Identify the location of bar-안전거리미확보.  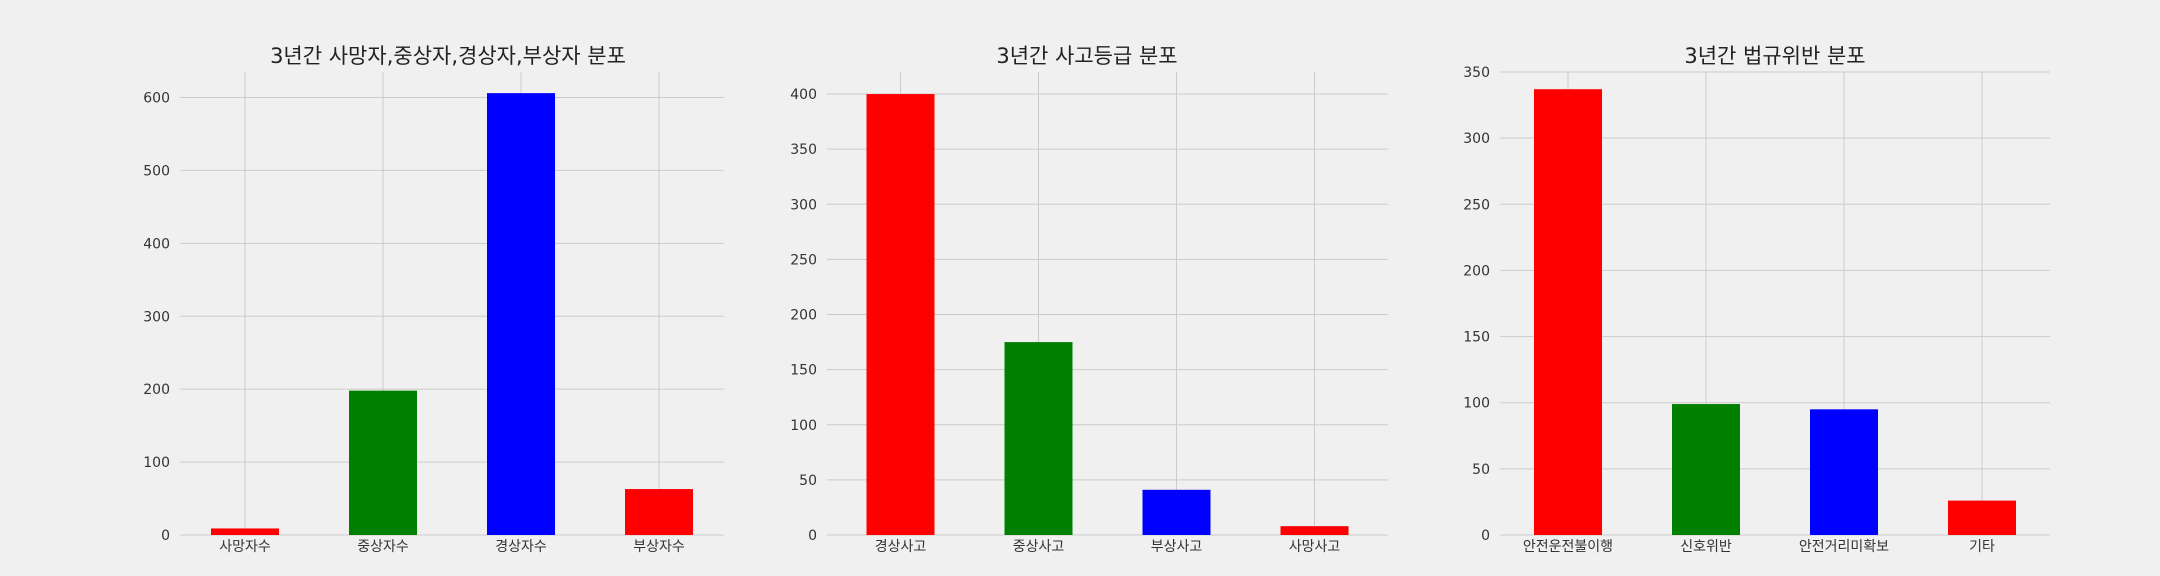
(1844, 472).